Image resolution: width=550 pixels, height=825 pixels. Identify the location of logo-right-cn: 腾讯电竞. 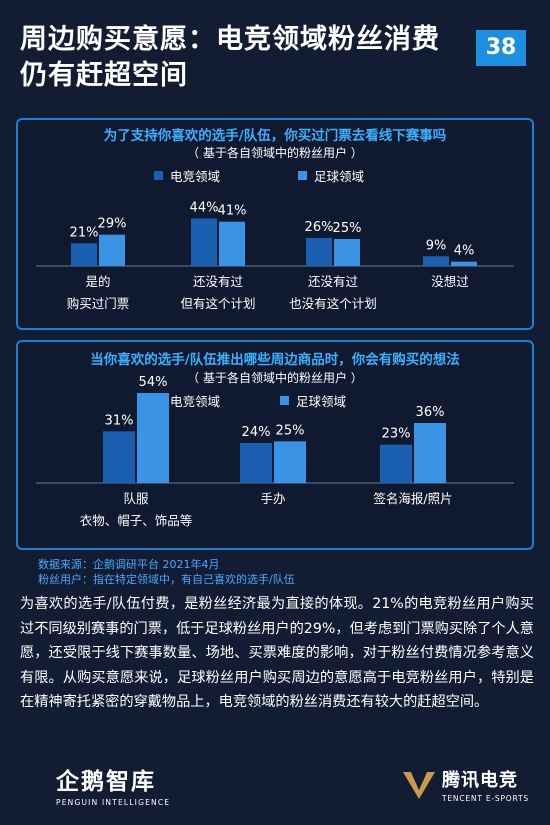
(480, 780).